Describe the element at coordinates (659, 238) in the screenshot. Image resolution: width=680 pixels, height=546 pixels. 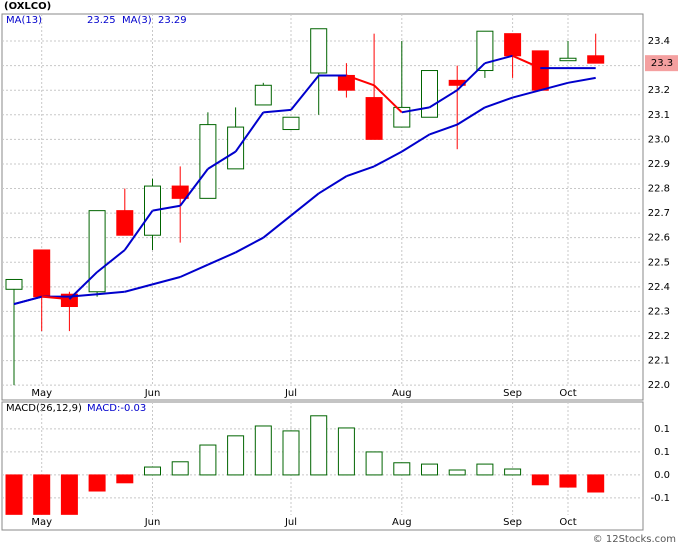
I see `y-tick-label: 22.6` at that location.